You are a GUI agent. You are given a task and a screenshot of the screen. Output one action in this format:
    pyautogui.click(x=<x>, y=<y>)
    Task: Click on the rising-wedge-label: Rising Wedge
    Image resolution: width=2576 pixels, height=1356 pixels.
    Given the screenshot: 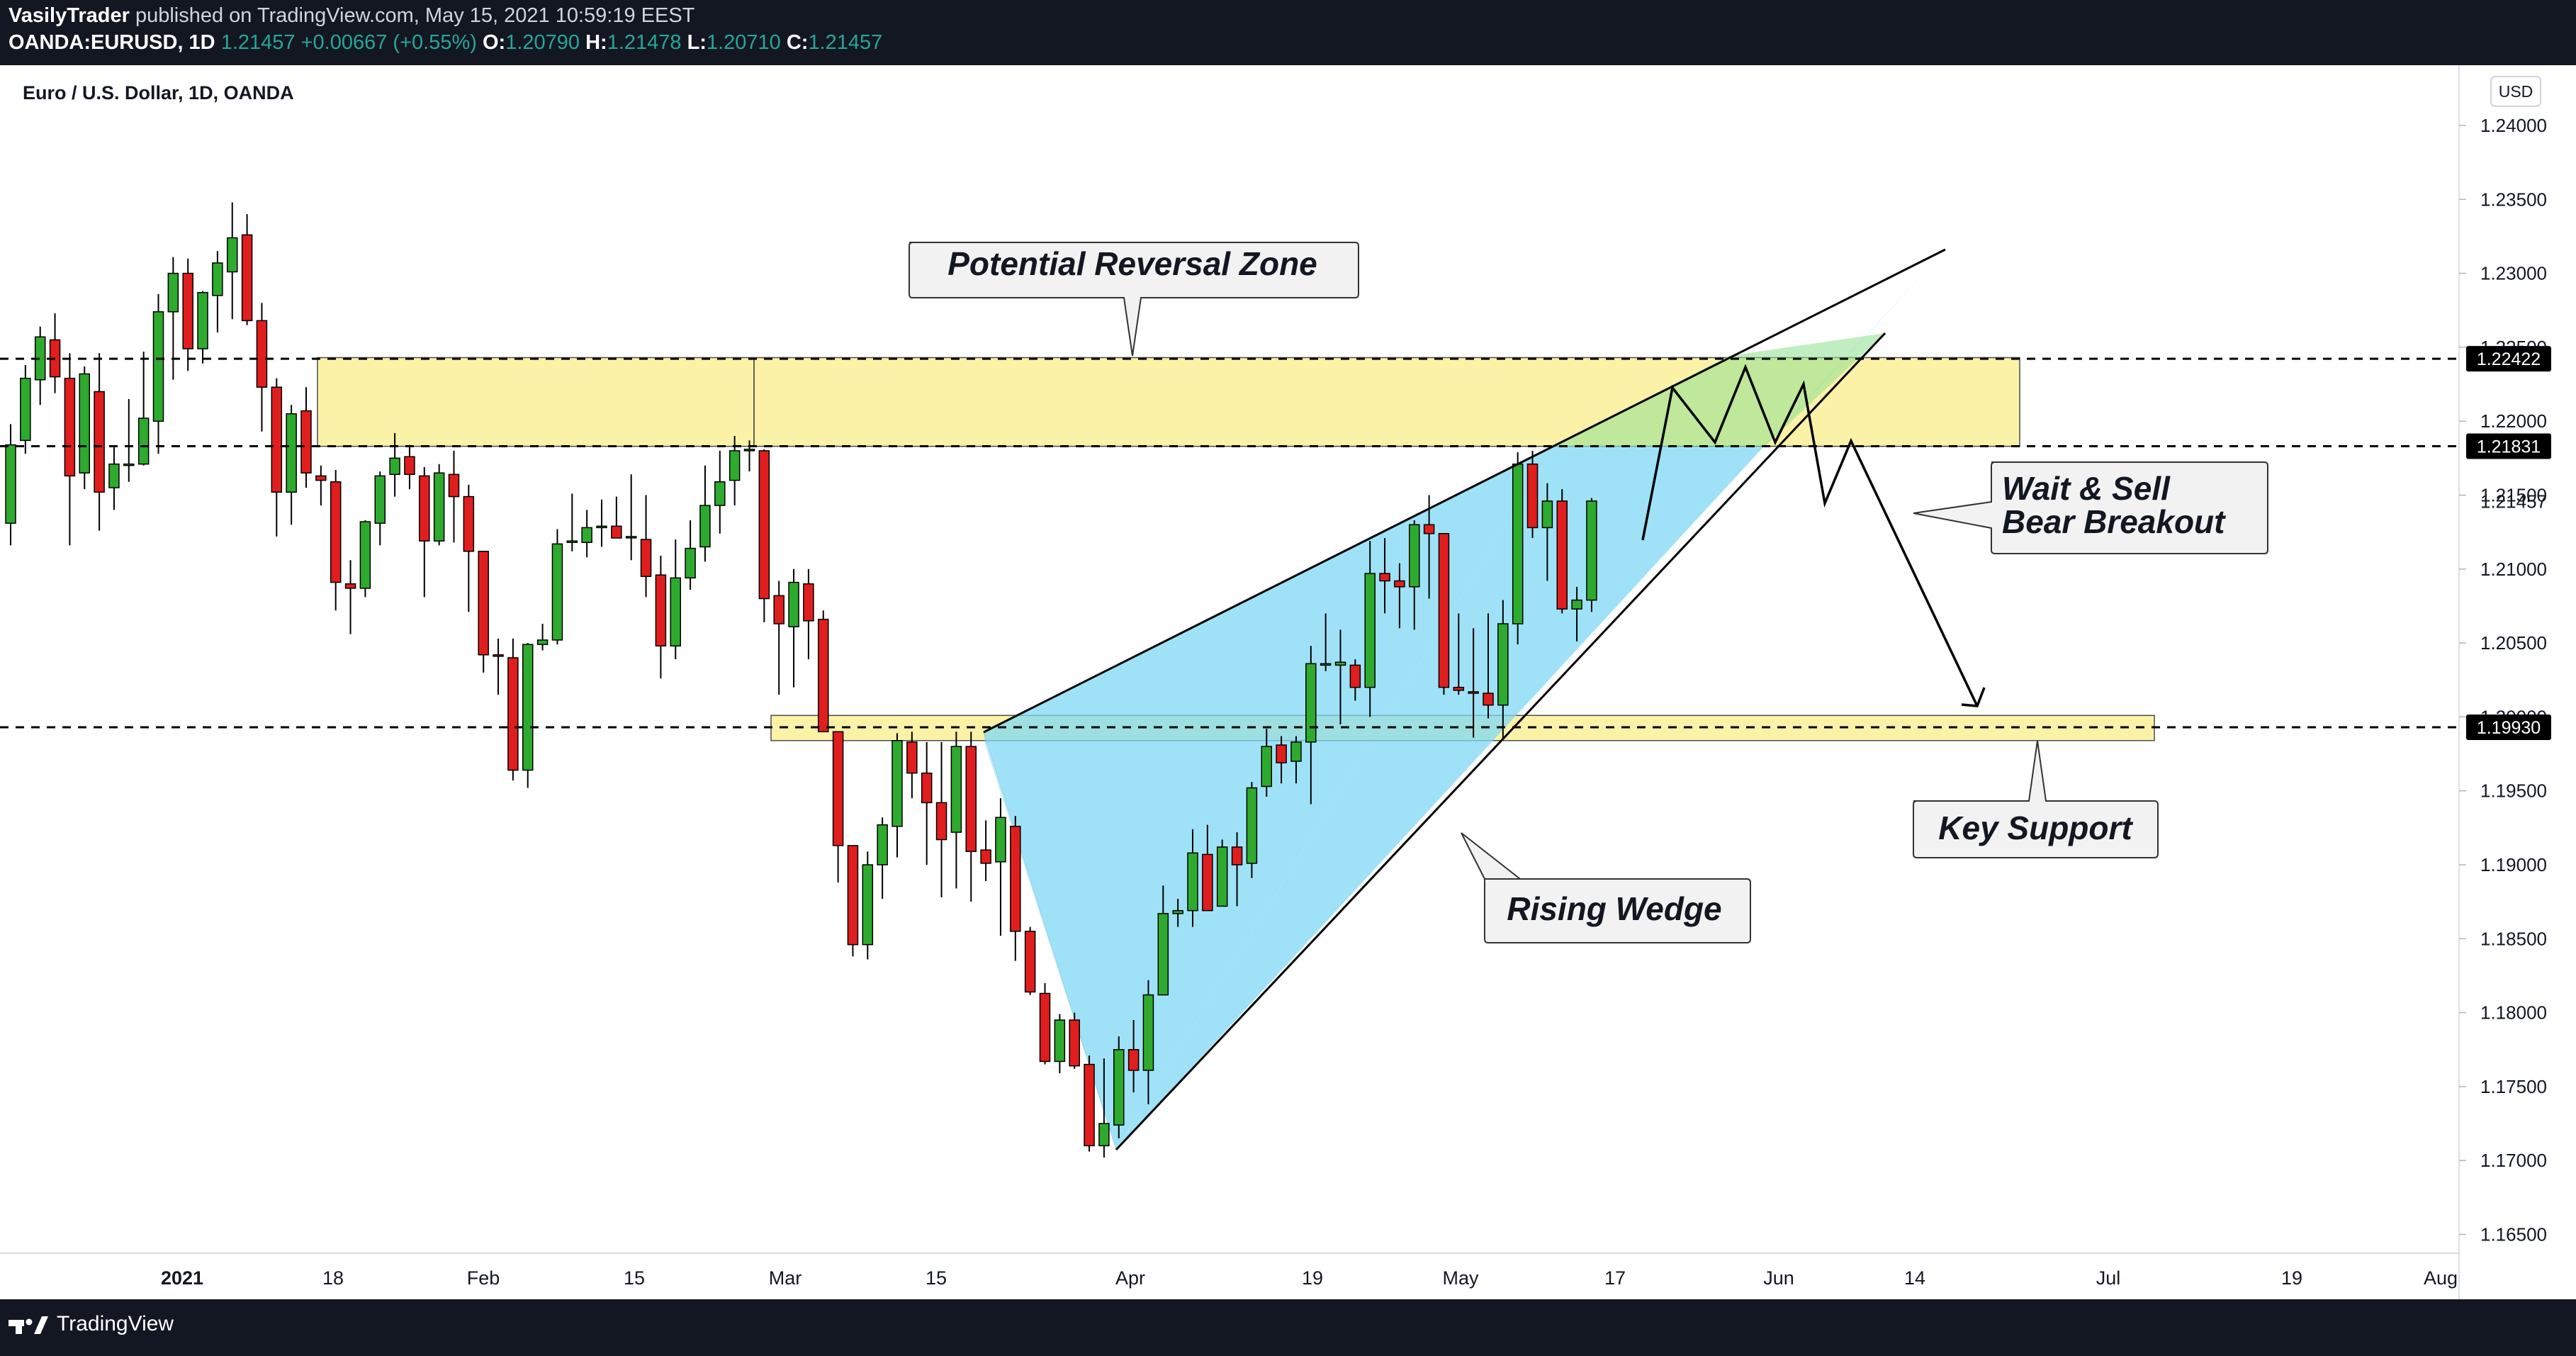 What is the action you would take?
    pyautogui.click(x=1614, y=908)
    